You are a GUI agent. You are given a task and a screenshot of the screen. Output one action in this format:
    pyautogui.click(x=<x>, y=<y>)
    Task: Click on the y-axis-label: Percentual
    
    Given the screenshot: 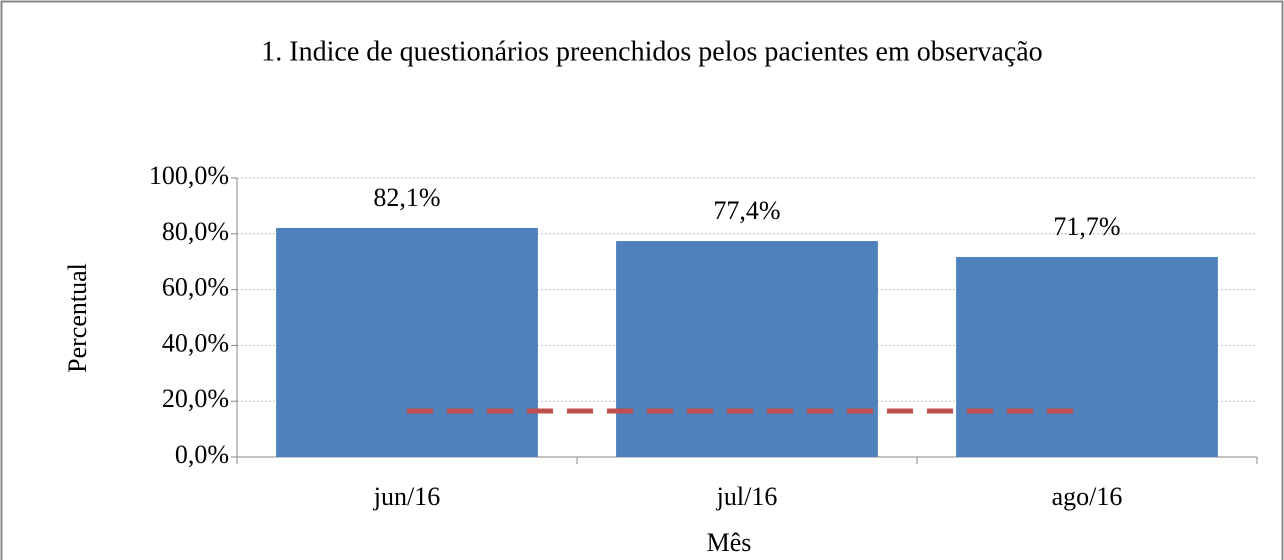 What is the action you would take?
    pyautogui.click(x=77, y=318)
    